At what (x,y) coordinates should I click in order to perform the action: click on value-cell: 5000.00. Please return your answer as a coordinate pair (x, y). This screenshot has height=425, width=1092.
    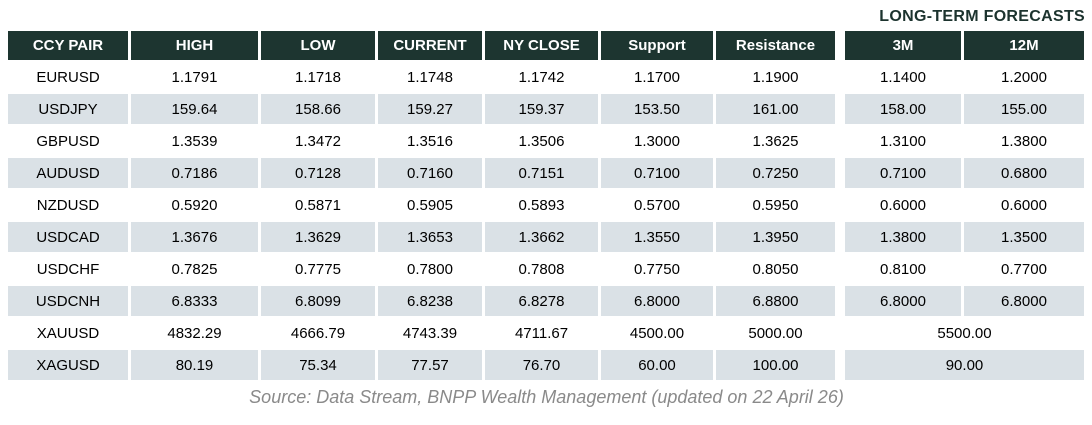
    Looking at the image, I should click on (775, 333).